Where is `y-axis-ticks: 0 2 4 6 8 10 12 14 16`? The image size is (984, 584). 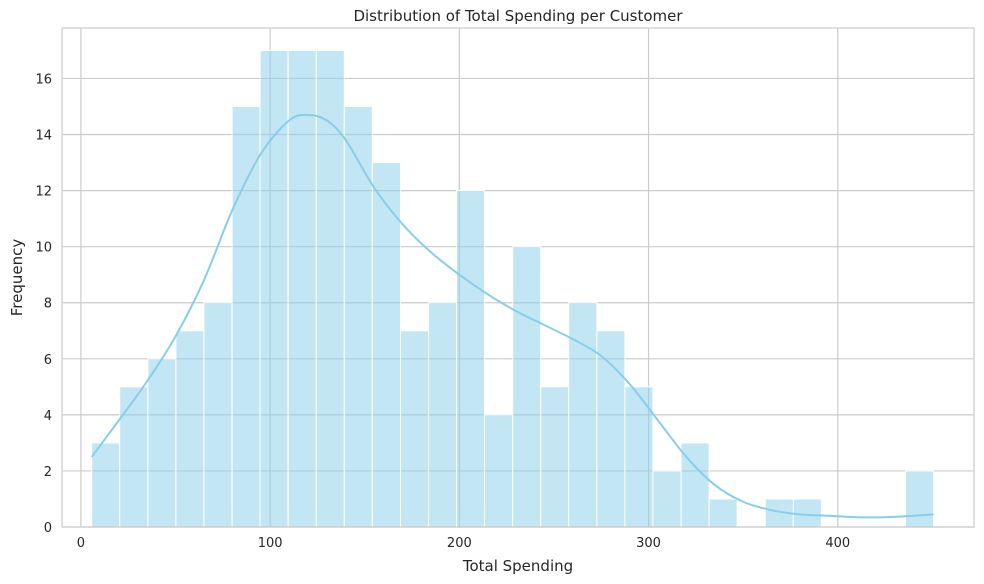 y-axis-ticks: 0 2 4 6 8 10 12 14 16 is located at coordinates (43, 304).